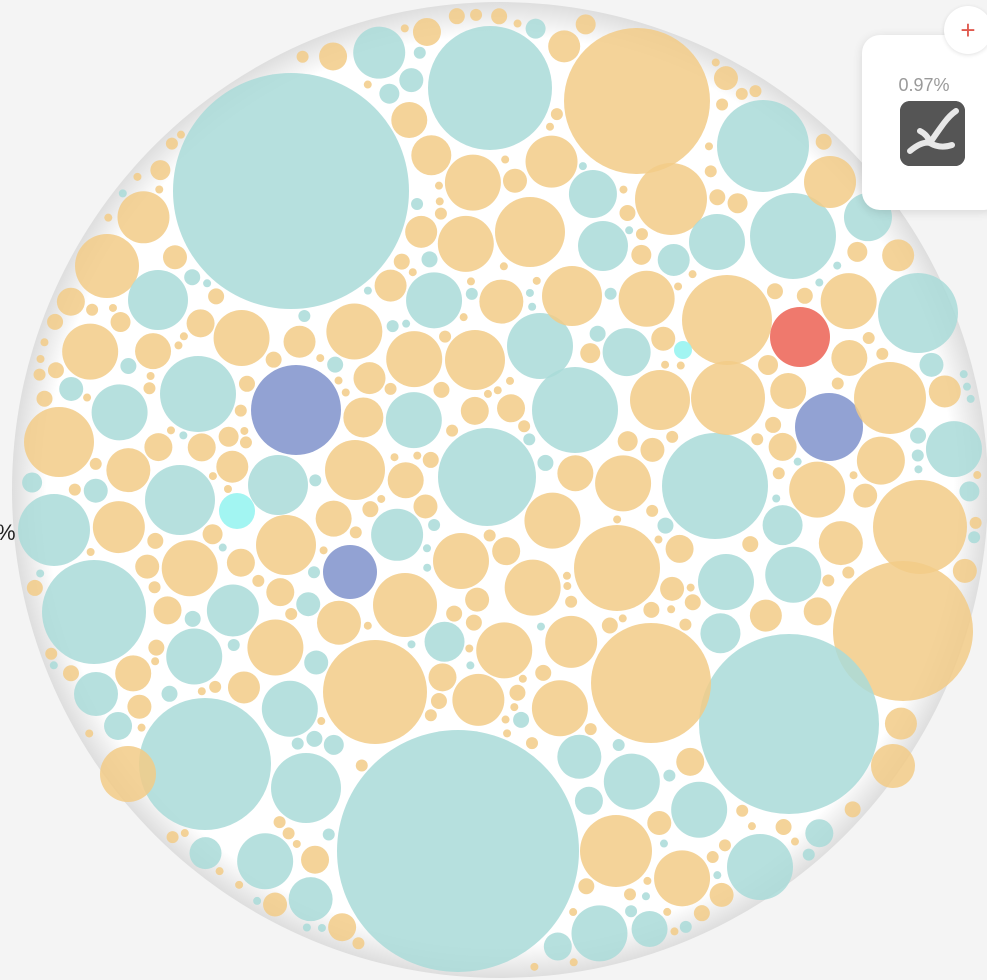 Image resolution: width=987 pixels, height=980 pixels. What do you see at coordinates (965, 30) in the screenshot?
I see `add-button: +` at bounding box center [965, 30].